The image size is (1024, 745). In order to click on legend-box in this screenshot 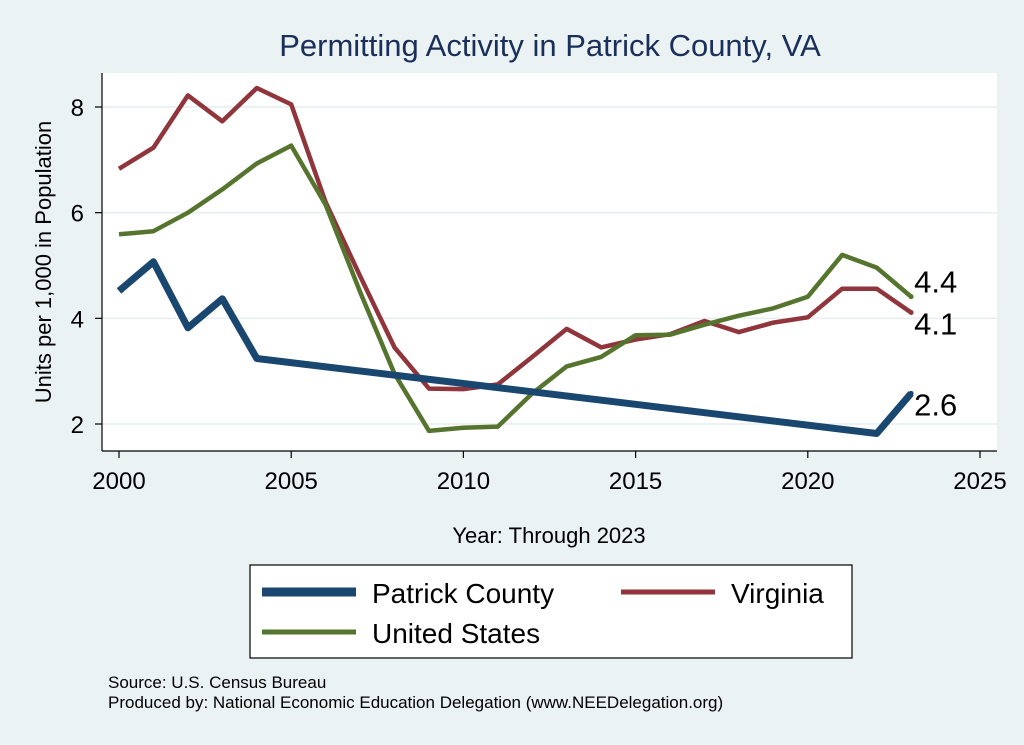, I will do `click(551, 611)`.